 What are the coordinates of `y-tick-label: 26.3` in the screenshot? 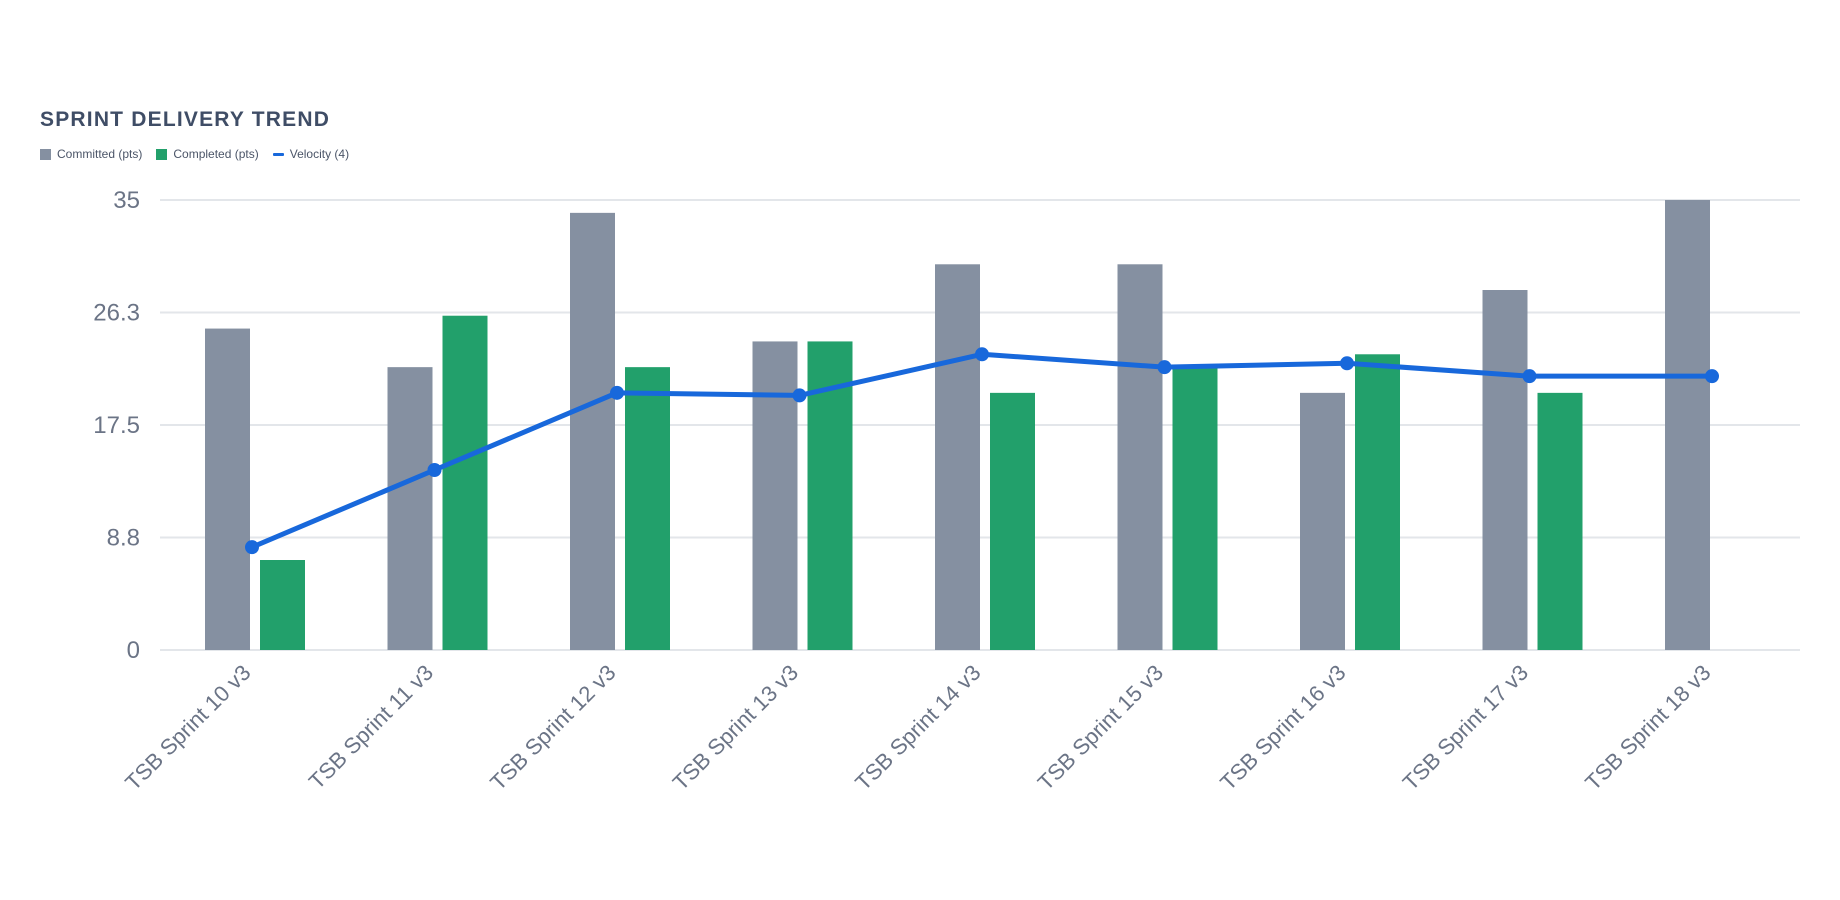 It's located at (116, 313).